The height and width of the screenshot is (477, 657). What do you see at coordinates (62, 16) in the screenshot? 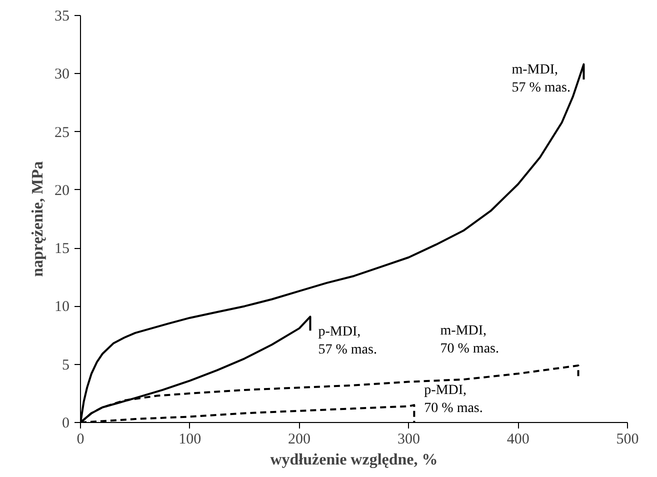
I see `y-tick-label: 35` at bounding box center [62, 16].